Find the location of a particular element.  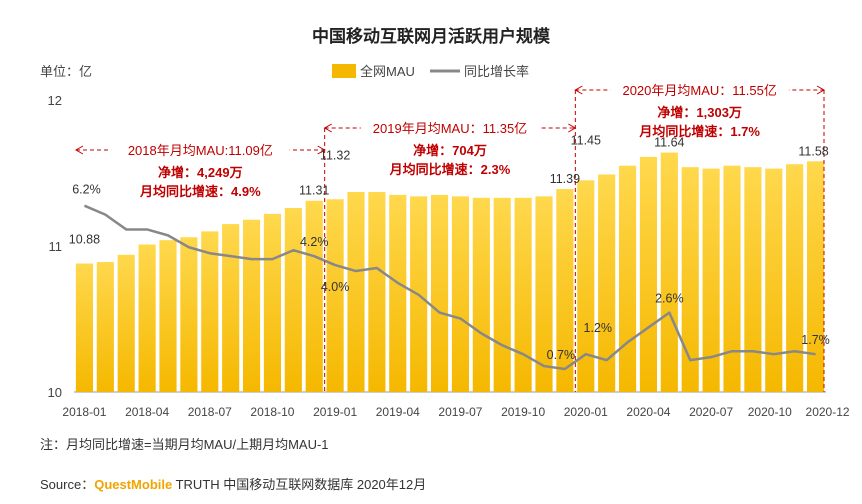

growth-value-label: 0.7% is located at coordinates (561, 355).